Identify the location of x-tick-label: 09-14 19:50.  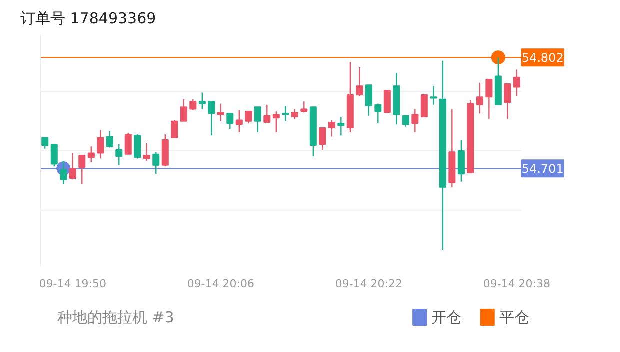
(72, 284).